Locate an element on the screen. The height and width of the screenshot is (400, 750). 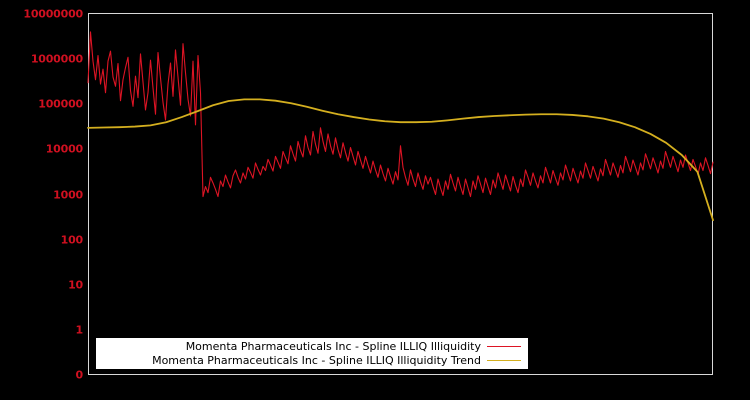
y-tick-label: 10000 is located at coordinates (64, 149).